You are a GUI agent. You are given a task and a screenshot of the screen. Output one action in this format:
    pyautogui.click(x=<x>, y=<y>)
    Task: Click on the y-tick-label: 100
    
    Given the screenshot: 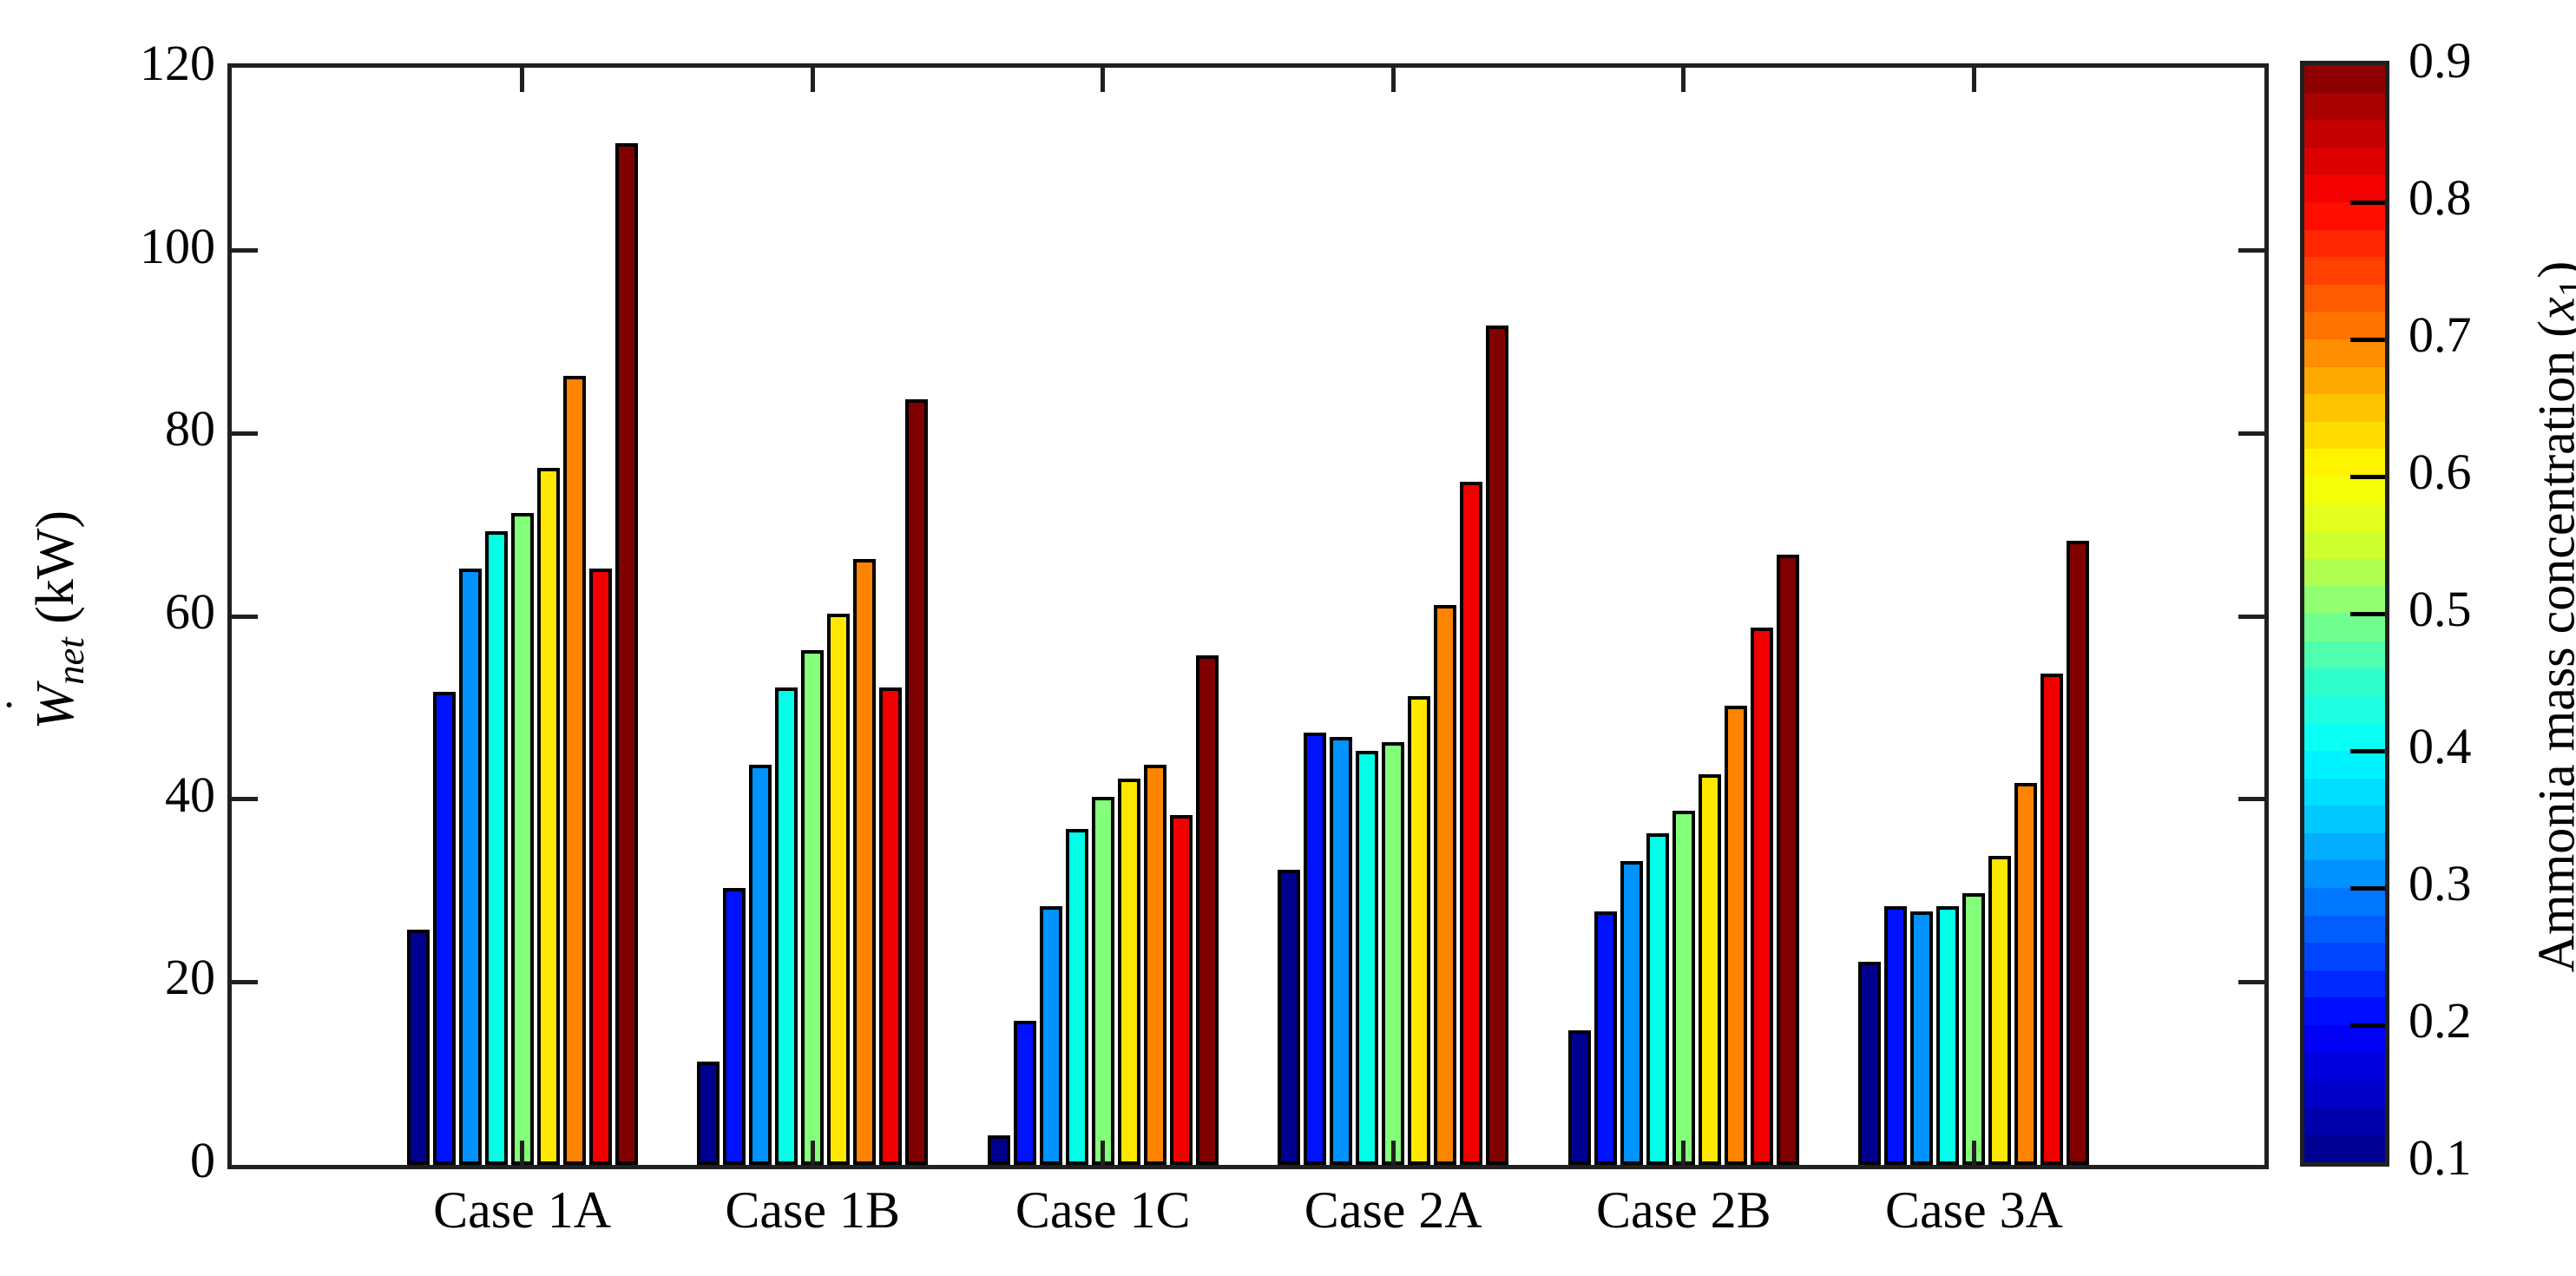 What is the action you would take?
    pyautogui.click(x=178, y=245)
    